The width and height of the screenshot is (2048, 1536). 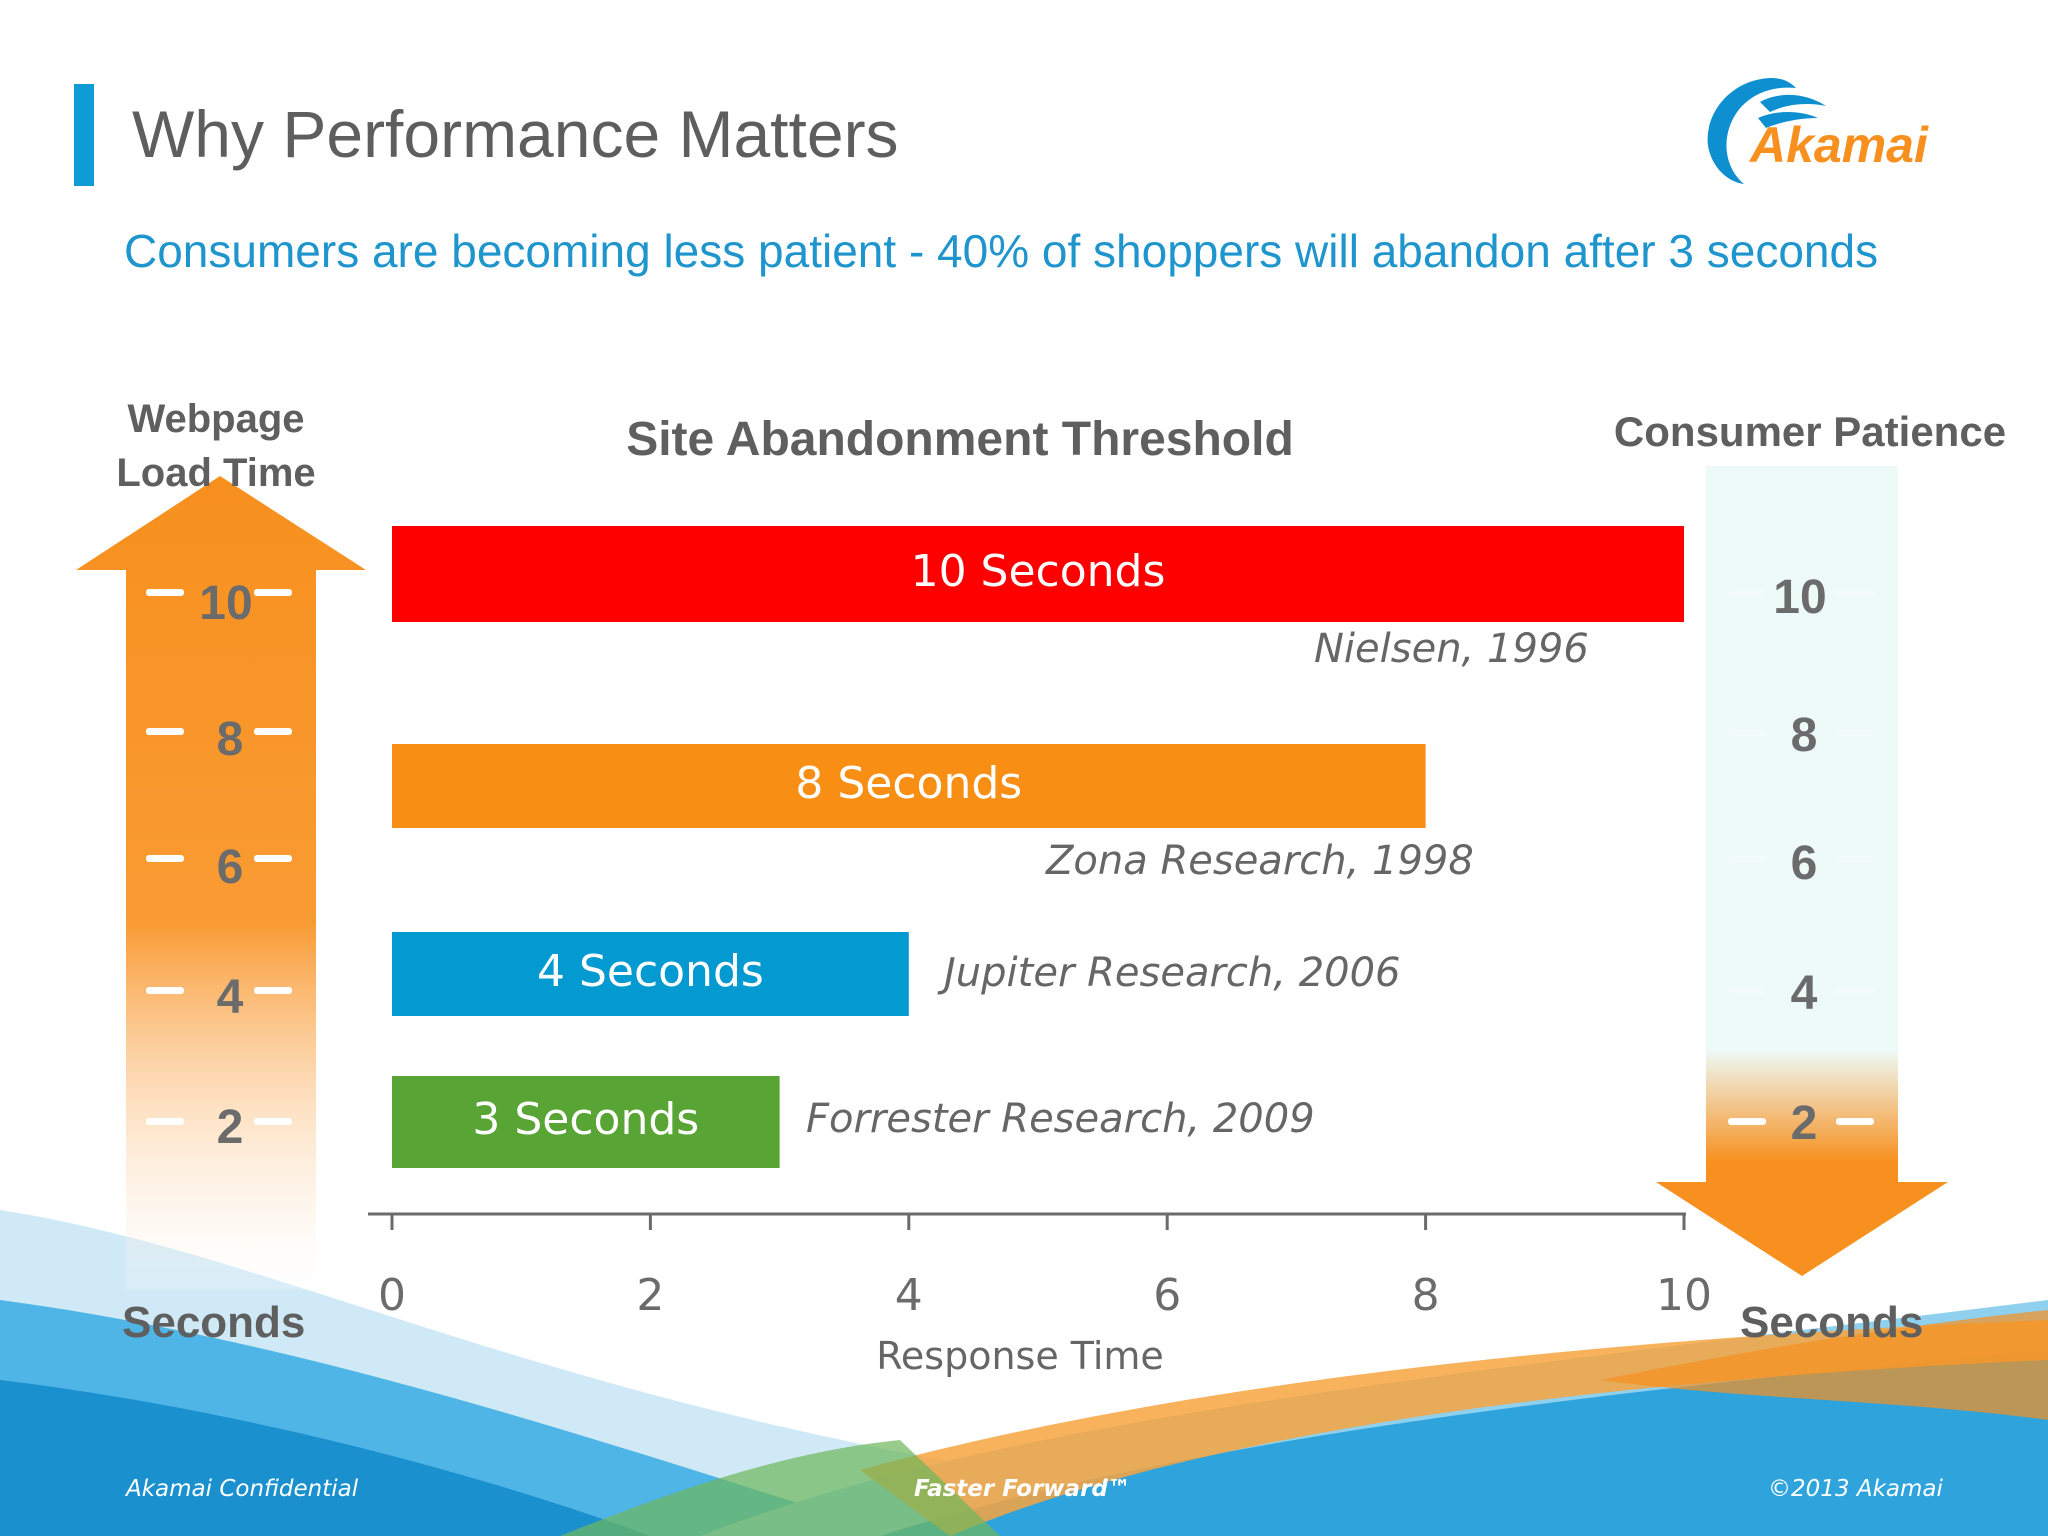 What do you see at coordinates (226, 603) in the screenshot?
I see `load-time-tick-10: 10` at bounding box center [226, 603].